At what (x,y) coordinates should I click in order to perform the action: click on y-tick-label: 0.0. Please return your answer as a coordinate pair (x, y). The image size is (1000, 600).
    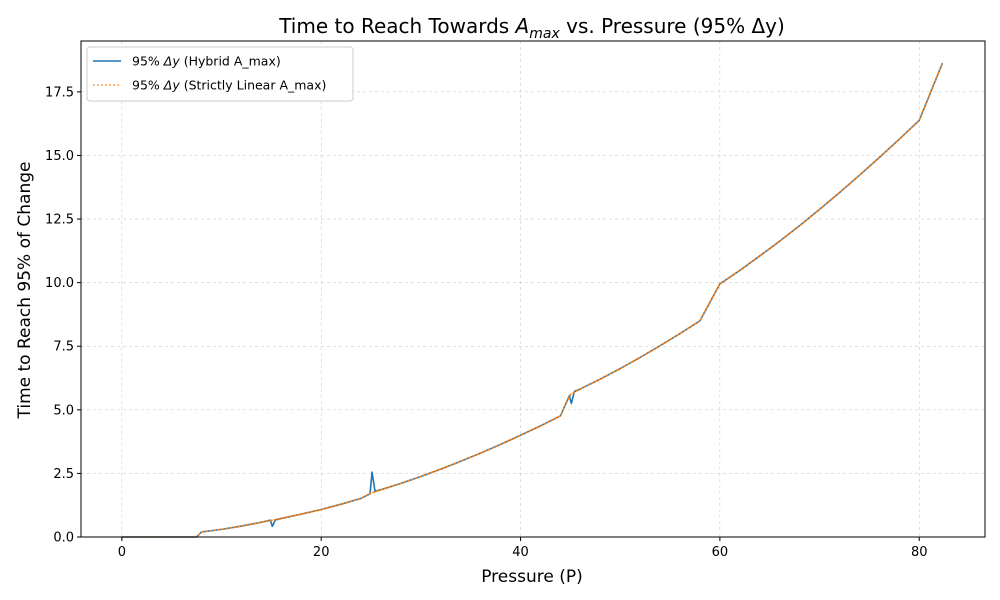
    Looking at the image, I should click on (63, 538).